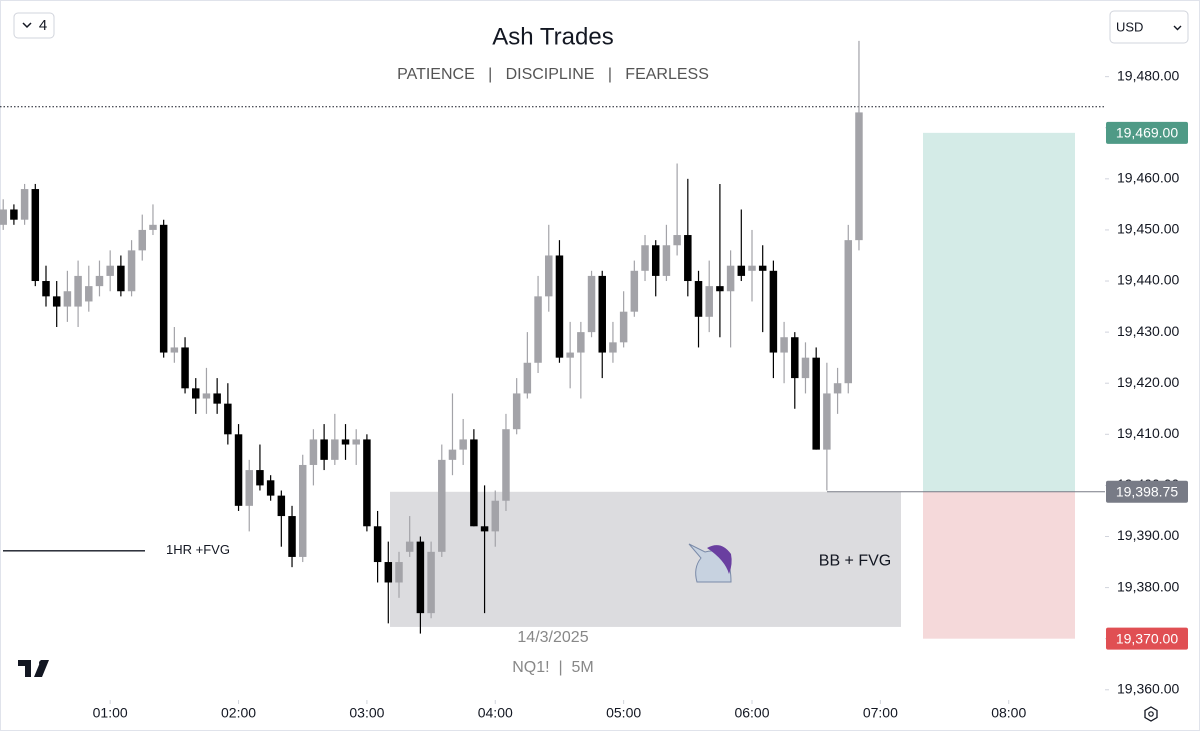  Describe the element at coordinates (1129, 26) in the screenshot. I see `currency-label: USD` at that location.